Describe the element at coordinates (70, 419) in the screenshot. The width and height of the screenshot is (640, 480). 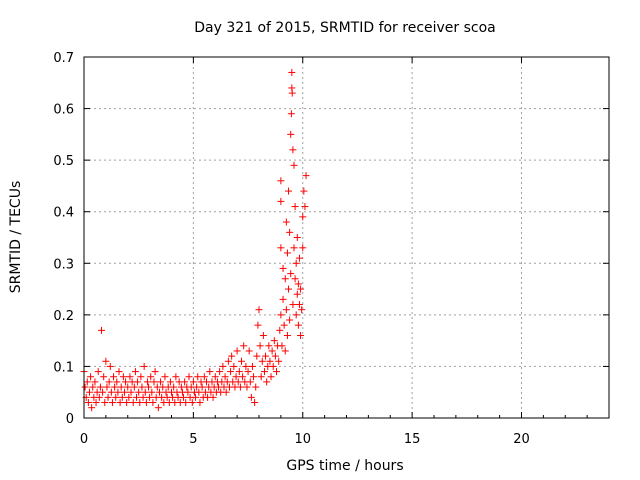
I see `y-tick-label: 0` at that location.